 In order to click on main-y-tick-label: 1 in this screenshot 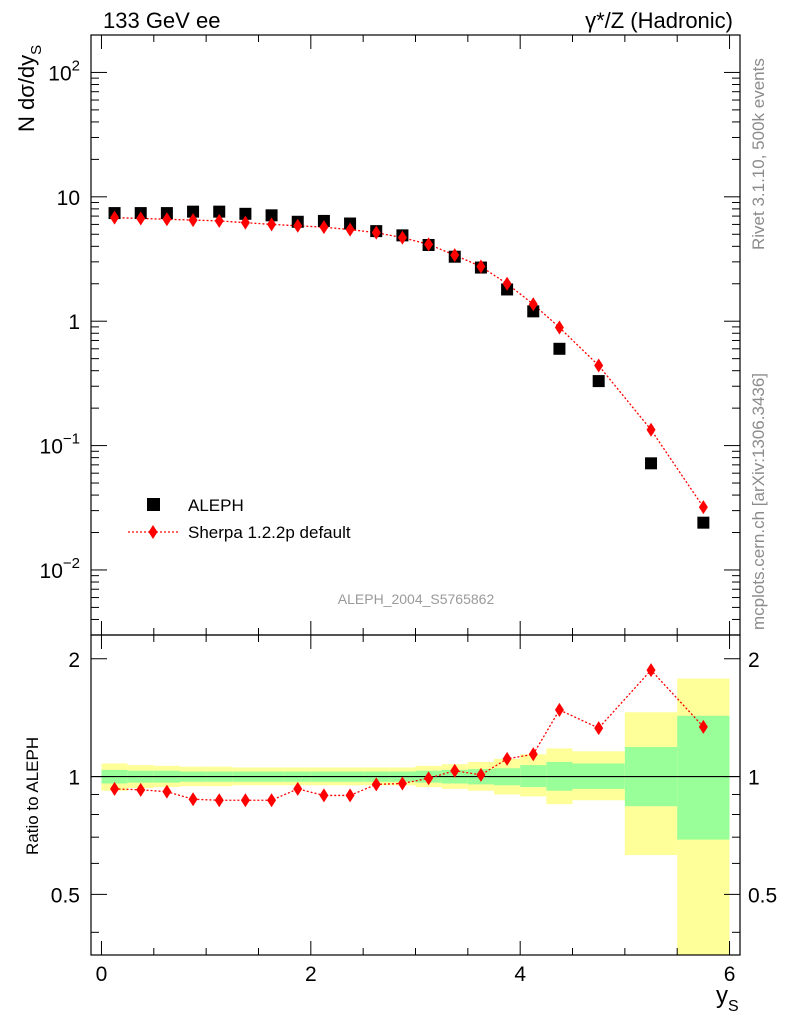, I will do `click(74, 322)`.